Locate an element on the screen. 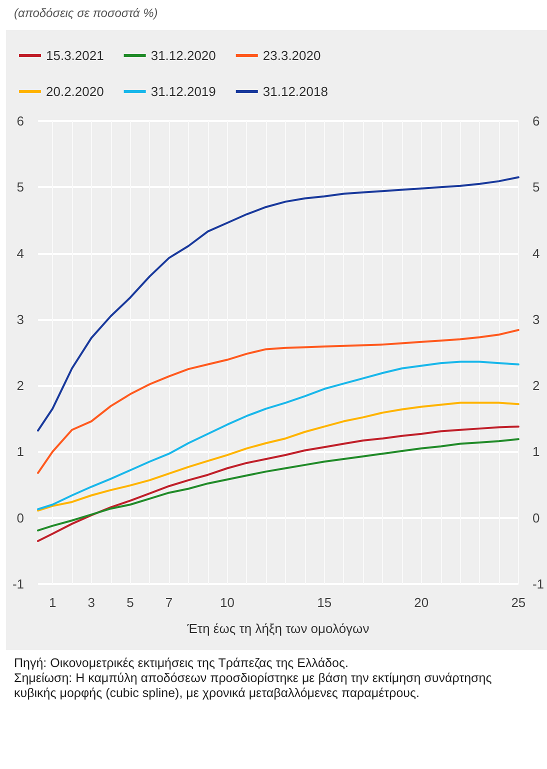 Image resolution: width=547 pixels, height=769 pixels. text: Σημείωση: Η καμπύλη αποδόσεων προσδιορίστηκε με βάση την εκτίμηση συνάρτησης κυβικής μορφής (cubic spline), με χρονικά μεταβαλλόμενες παραμέτρους. is located at coordinates (253, 686).